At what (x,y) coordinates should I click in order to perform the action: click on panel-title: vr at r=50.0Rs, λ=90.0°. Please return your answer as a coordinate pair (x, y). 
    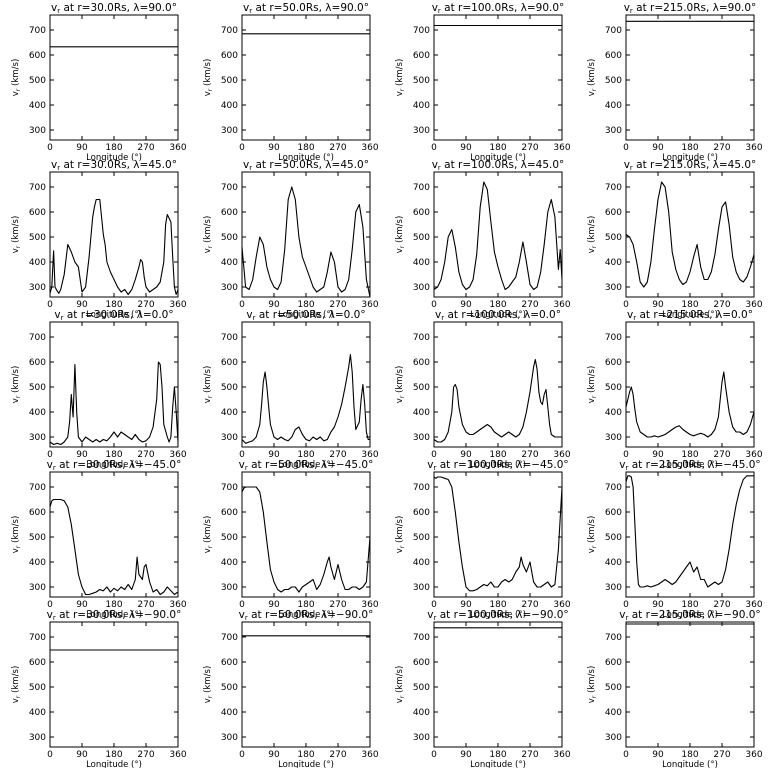
    Looking at the image, I should click on (306, 8).